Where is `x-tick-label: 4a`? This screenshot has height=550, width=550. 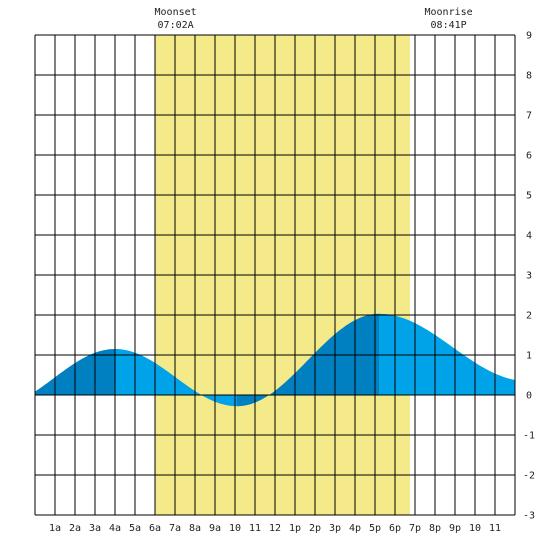
x-tick-label: 4a is located at coordinates (115, 528).